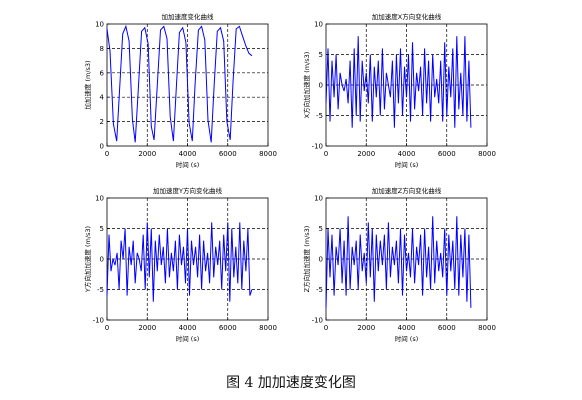 This screenshot has width=582, height=400. I want to click on plot2-title: 加加速度X方向变化曲线, so click(407, 16).